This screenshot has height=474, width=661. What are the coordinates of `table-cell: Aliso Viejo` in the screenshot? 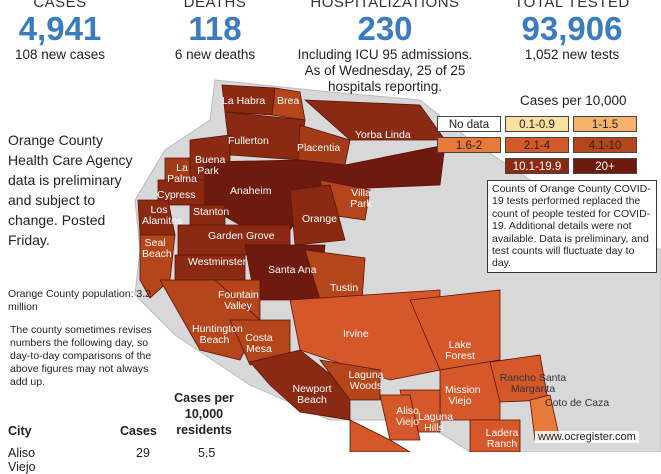 It's located at (22, 460).